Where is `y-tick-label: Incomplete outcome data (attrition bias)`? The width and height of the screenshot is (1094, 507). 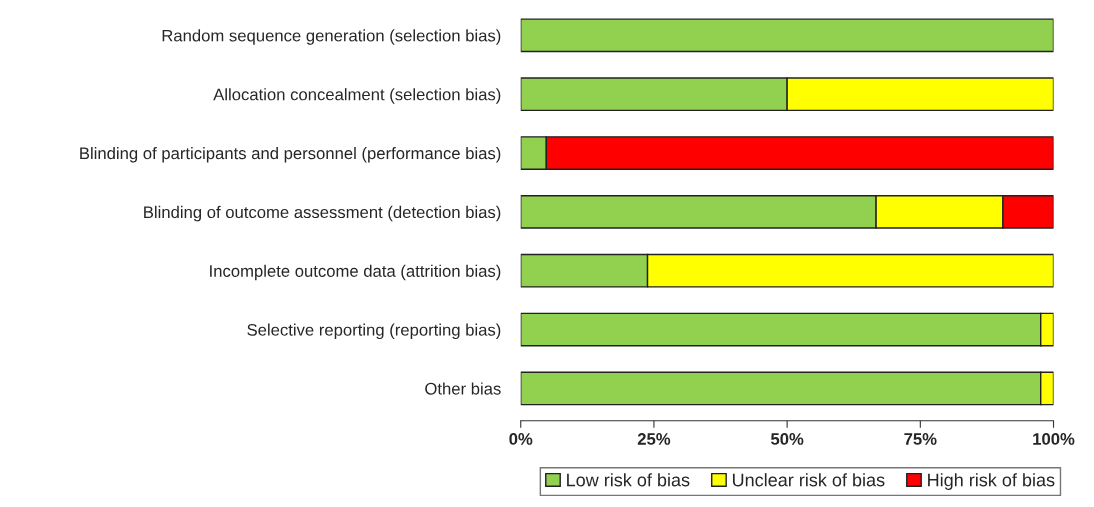
y-tick-label: Incomplete outcome data (attrition bias) is located at coordinates (355, 272).